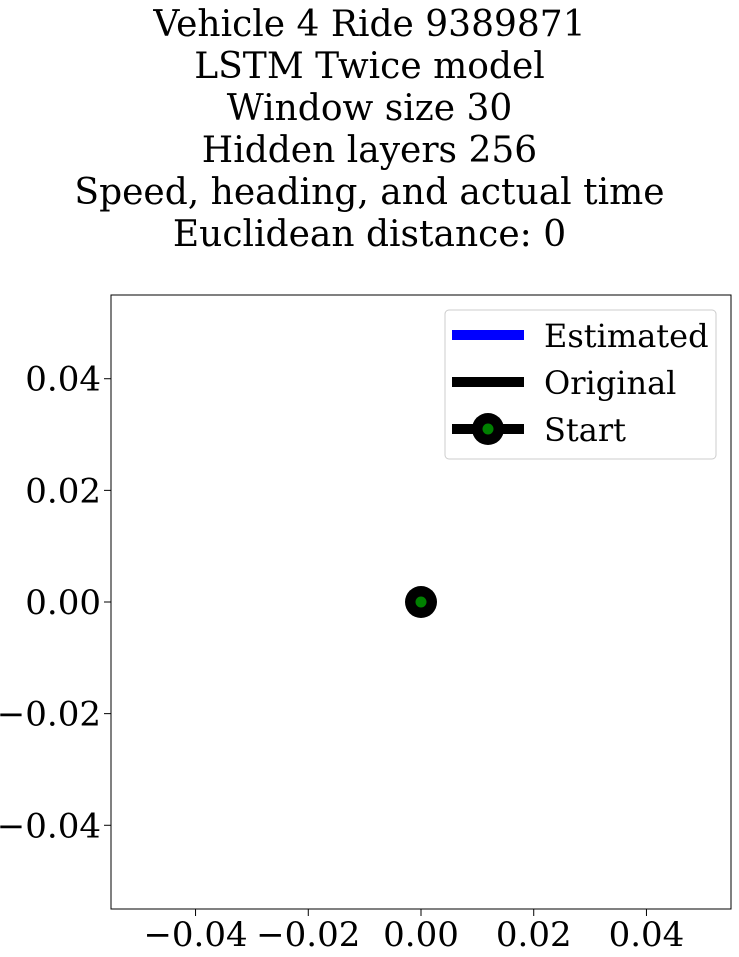 The height and width of the screenshot is (957, 739). I want to click on legend-label-original: Original, so click(610, 383).